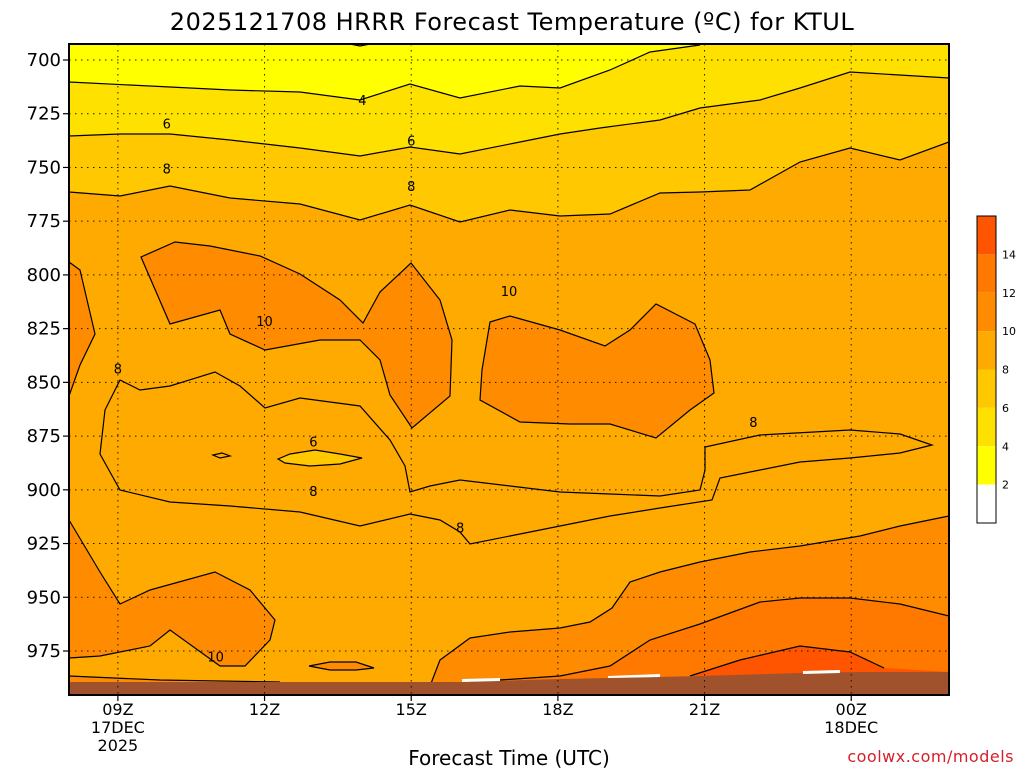 This screenshot has width=1024, height=768. Describe the element at coordinates (118, 745) in the screenshot. I see `x-tick-label-2025: 2025` at that location.